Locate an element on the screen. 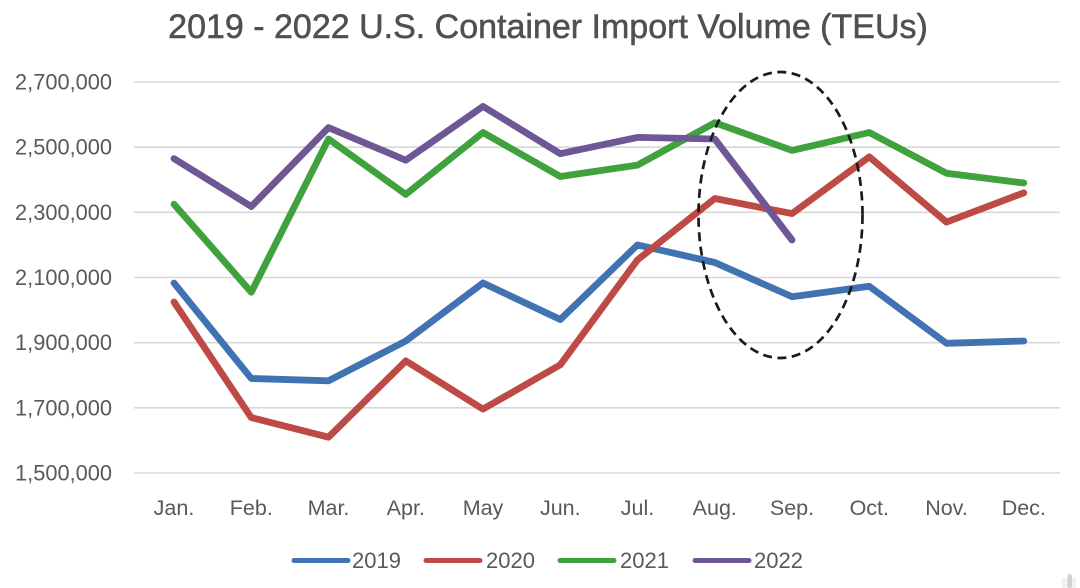 This screenshot has height=588, width=1080. svg-text: 2019 is located at coordinates (376, 560).